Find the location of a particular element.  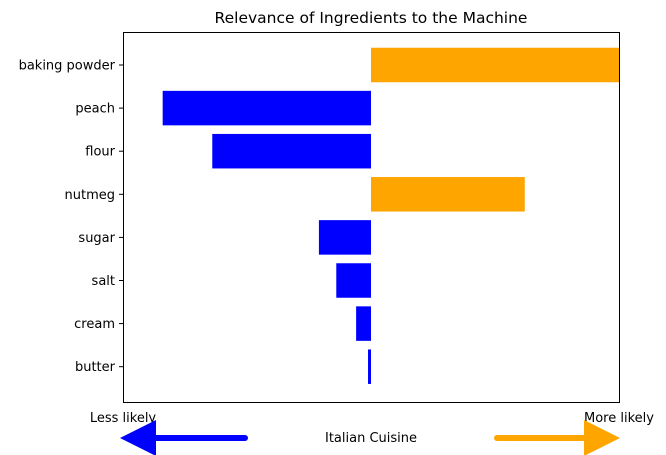

bar-sugar is located at coordinates (344, 237).